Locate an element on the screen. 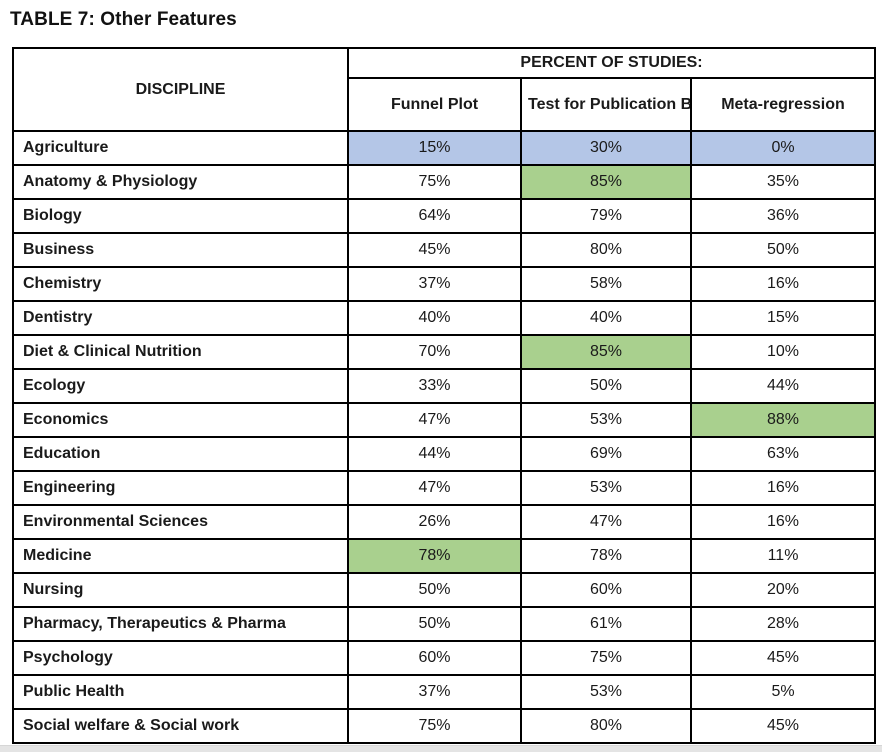 Image resolution: width=882 pixels, height=754 pixels. table-row-biology: Biology 64% 79% 36% is located at coordinates (444, 216).